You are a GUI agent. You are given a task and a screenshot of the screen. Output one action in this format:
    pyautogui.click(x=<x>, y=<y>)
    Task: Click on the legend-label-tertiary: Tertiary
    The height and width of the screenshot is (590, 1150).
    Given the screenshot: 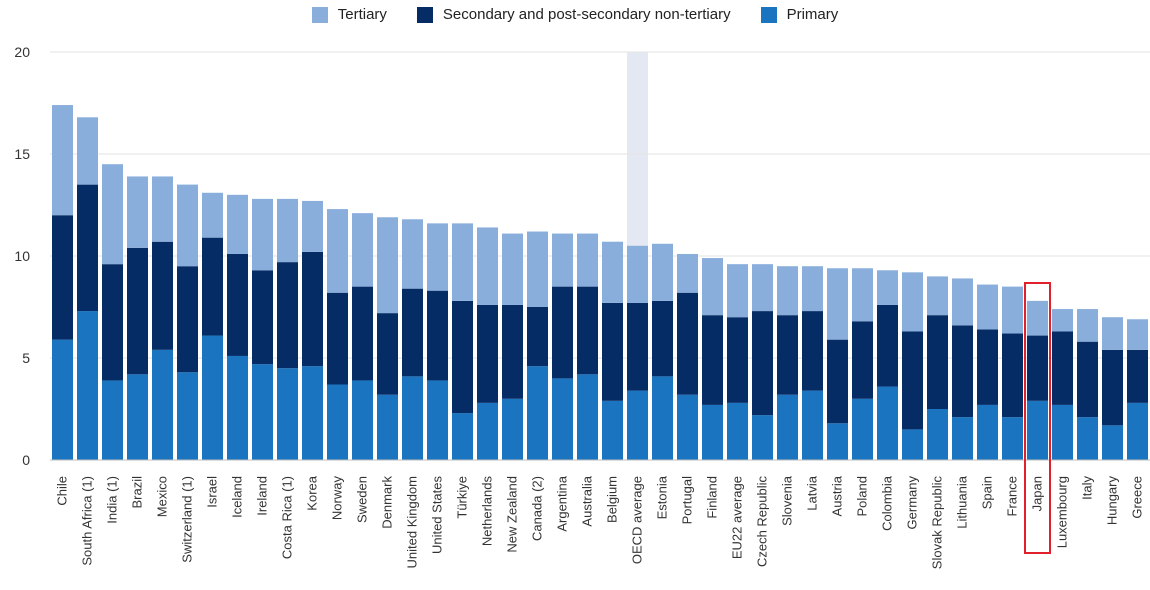 What is the action you would take?
    pyautogui.click(x=362, y=14)
    